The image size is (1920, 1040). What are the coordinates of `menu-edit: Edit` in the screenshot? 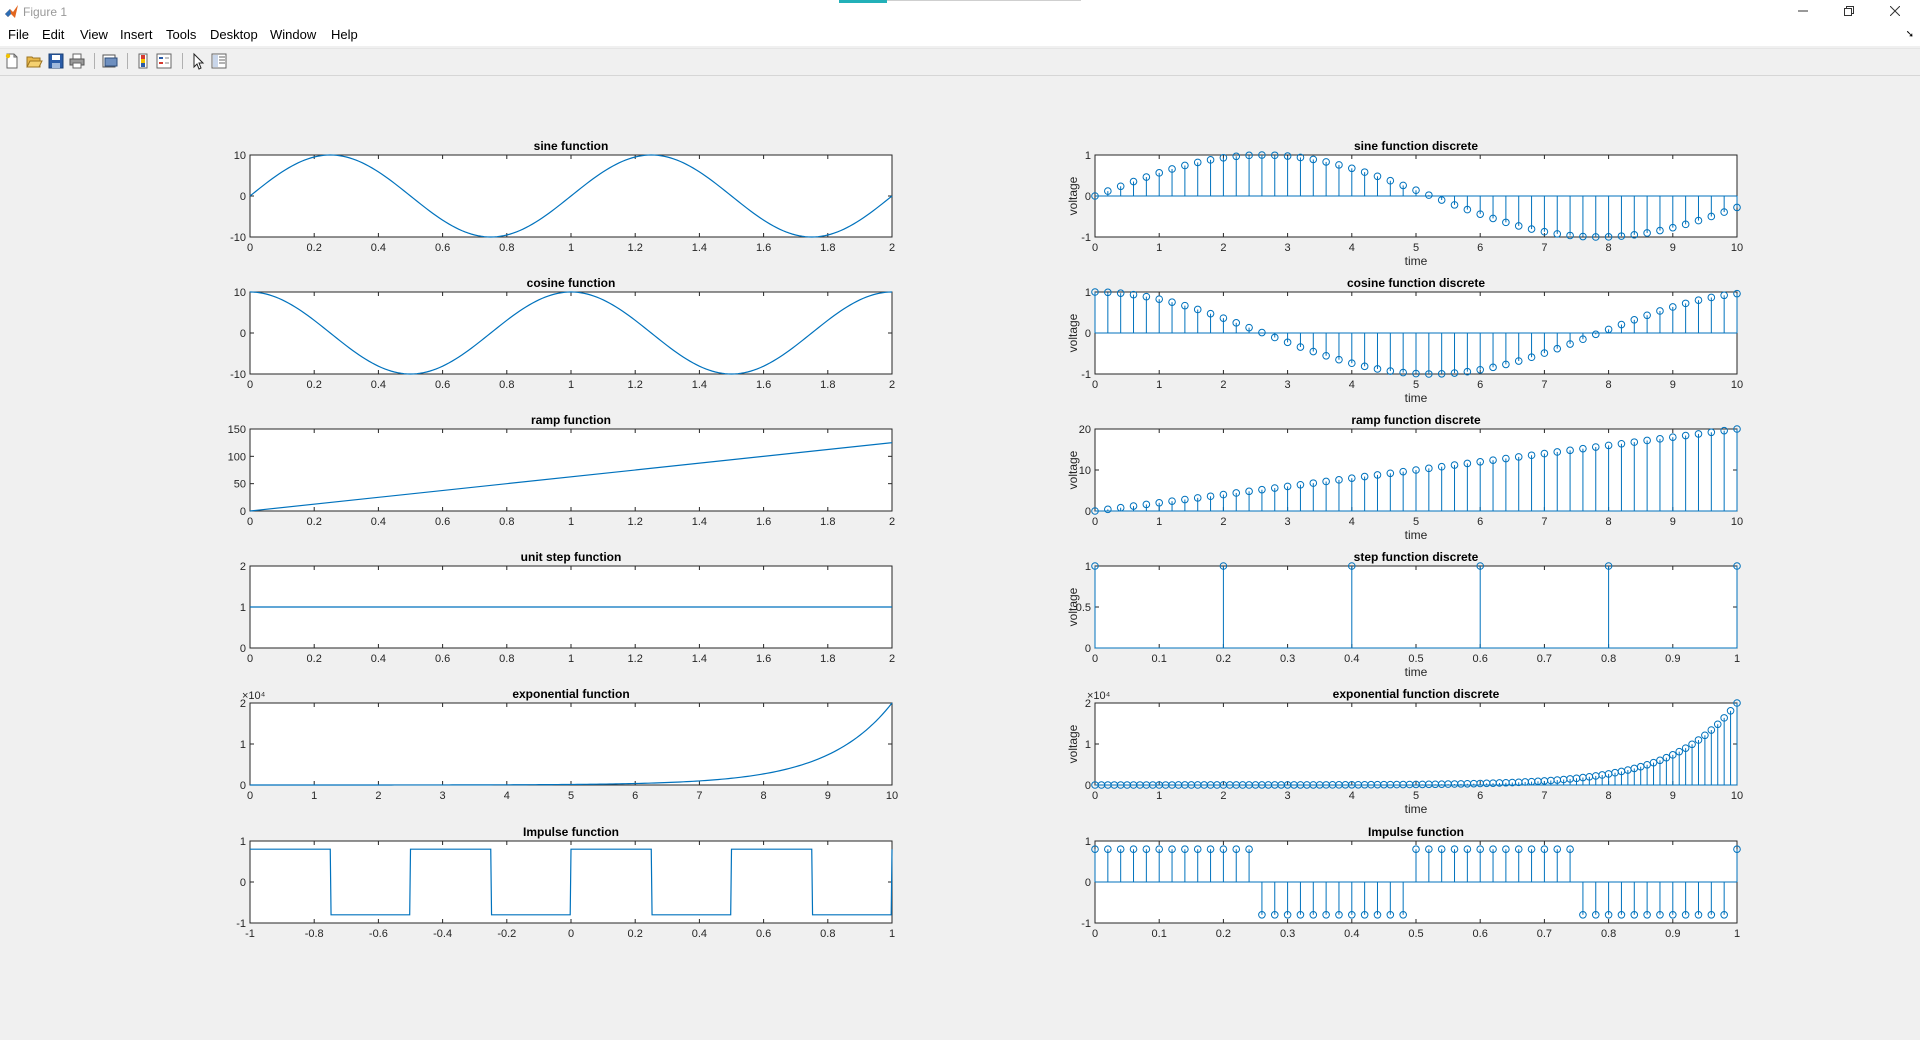 It's located at (53, 34).